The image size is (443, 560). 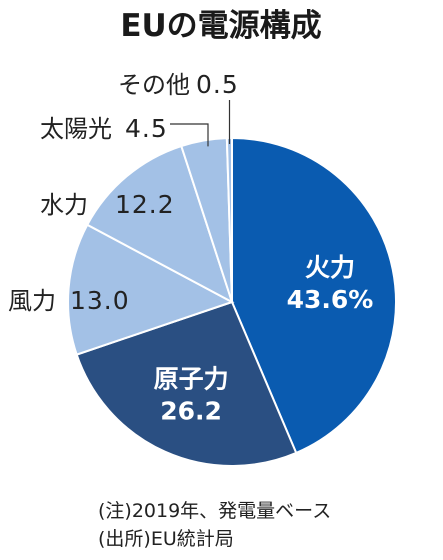 I want to click on slice-value-3: 12.2, so click(x=145, y=204).